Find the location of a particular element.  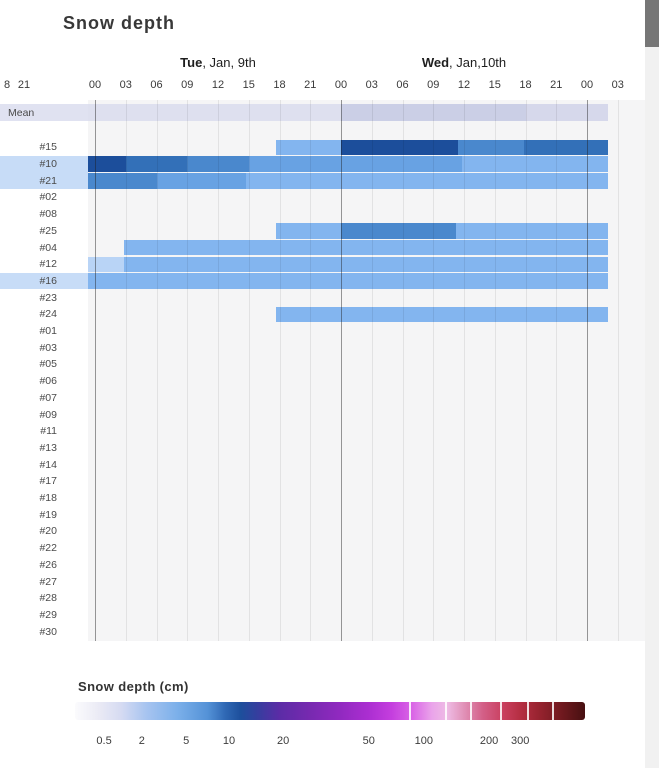

row-label-member: #25 is located at coordinates (48, 230).